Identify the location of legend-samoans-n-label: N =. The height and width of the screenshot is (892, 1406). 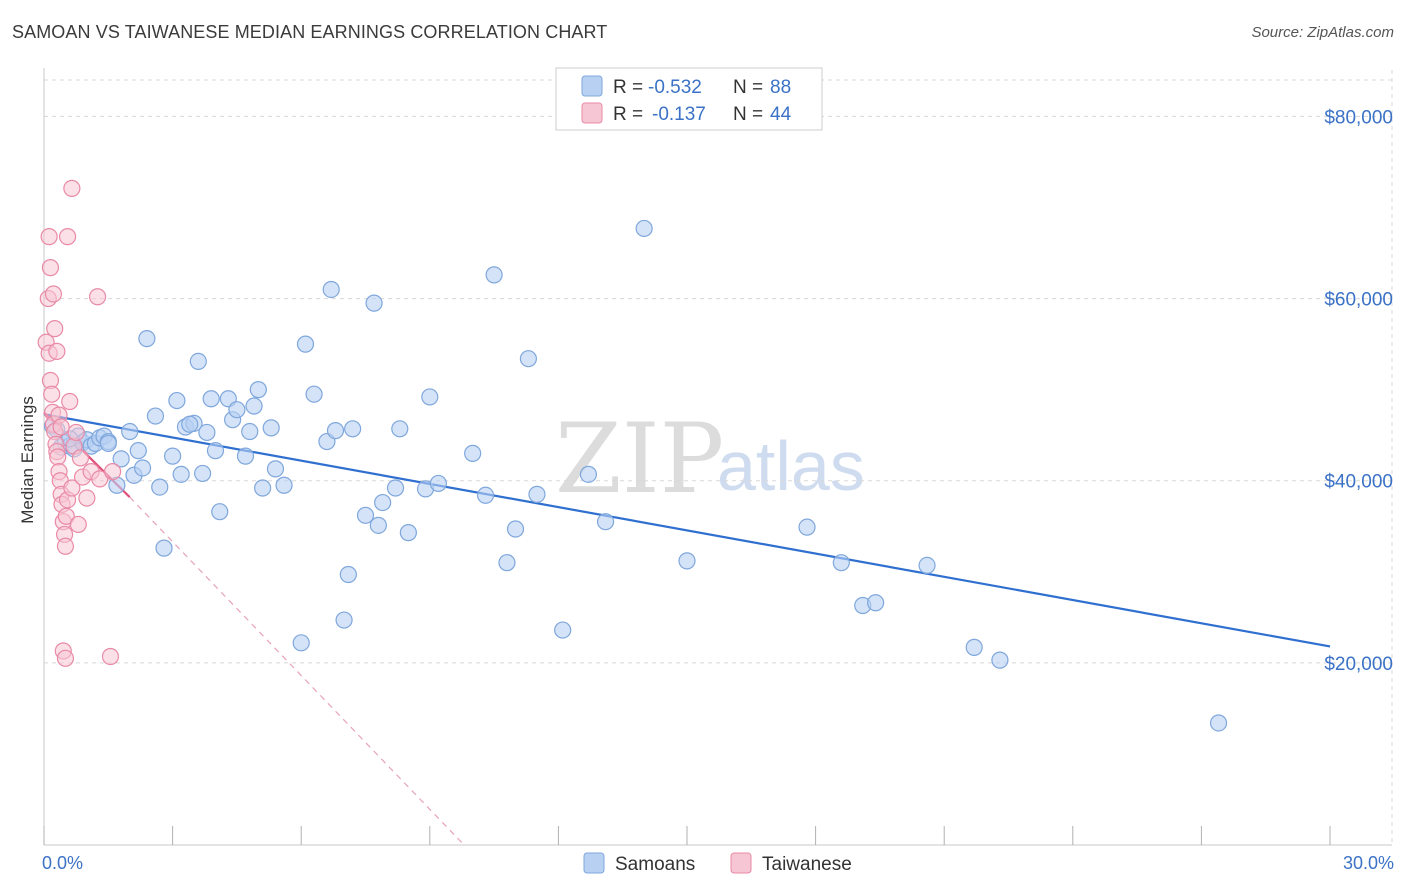
(748, 87).